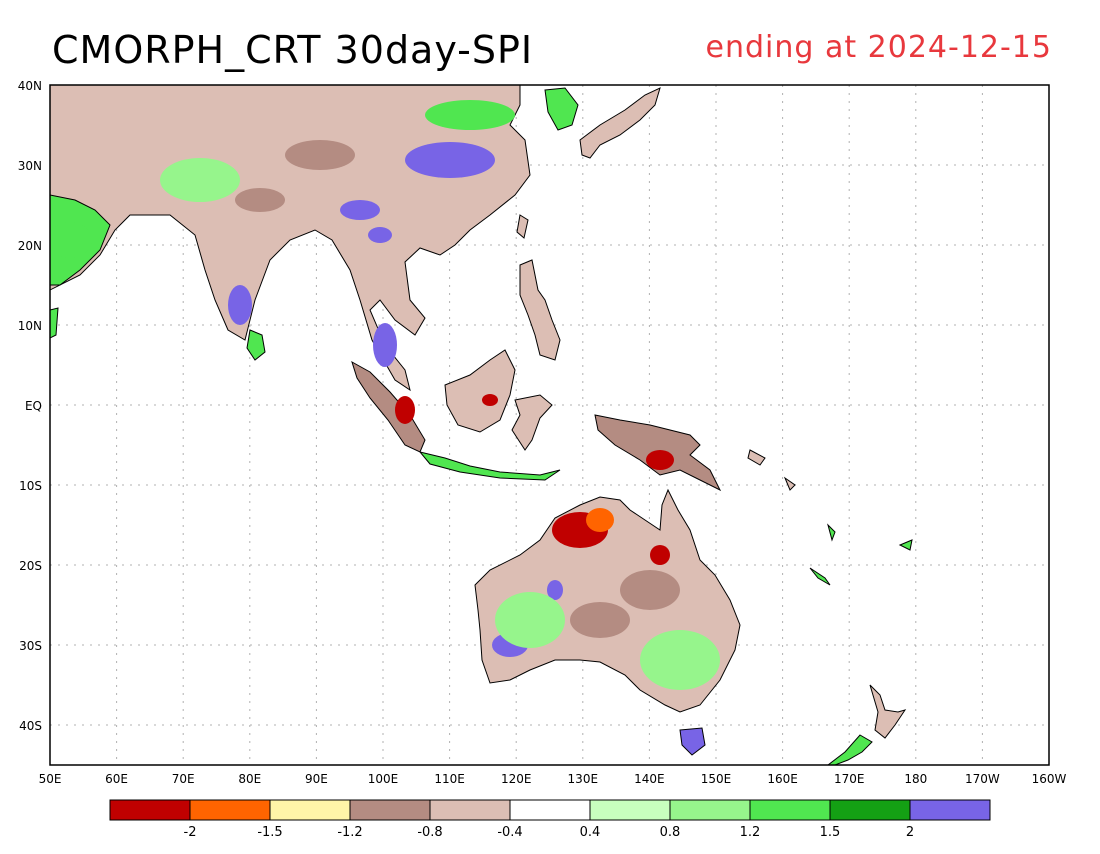 The width and height of the screenshot is (1100, 854). What do you see at coordinates (54, 323) in the screenshot?
I see `africa-edge` at bounding box center [54, 323].